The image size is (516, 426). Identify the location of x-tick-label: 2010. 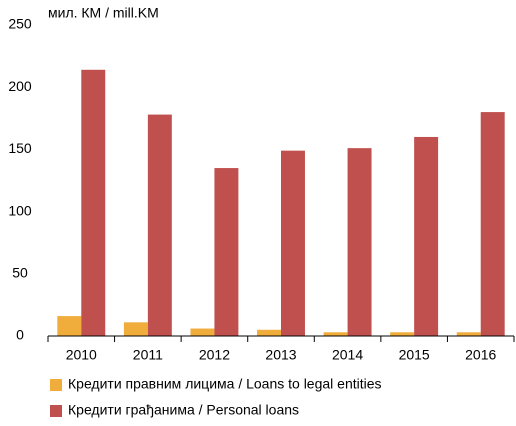
(81, 355).